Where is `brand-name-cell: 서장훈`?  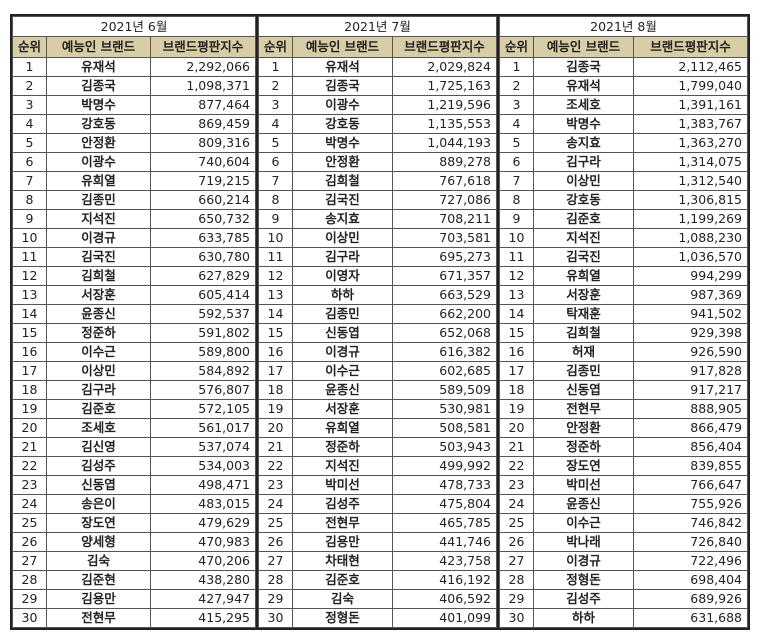
brand-name-cell: 서장훈 is located at coordinates (583, 295).